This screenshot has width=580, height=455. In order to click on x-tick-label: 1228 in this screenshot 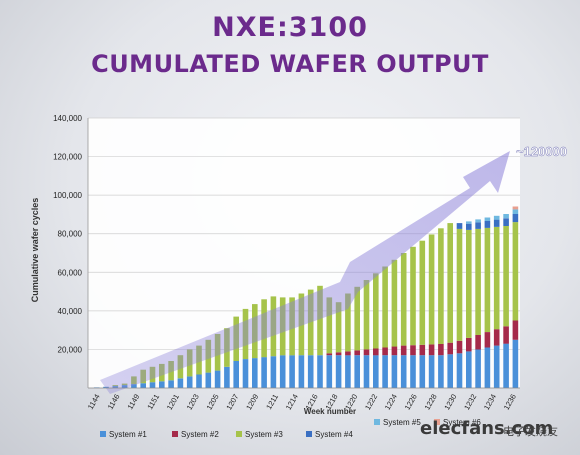, I will do `click(431, 402)`.